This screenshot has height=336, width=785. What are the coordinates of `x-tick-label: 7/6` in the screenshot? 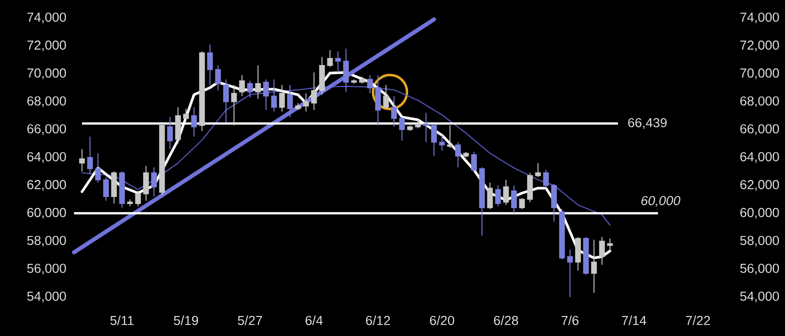 It's located at (570, 321).